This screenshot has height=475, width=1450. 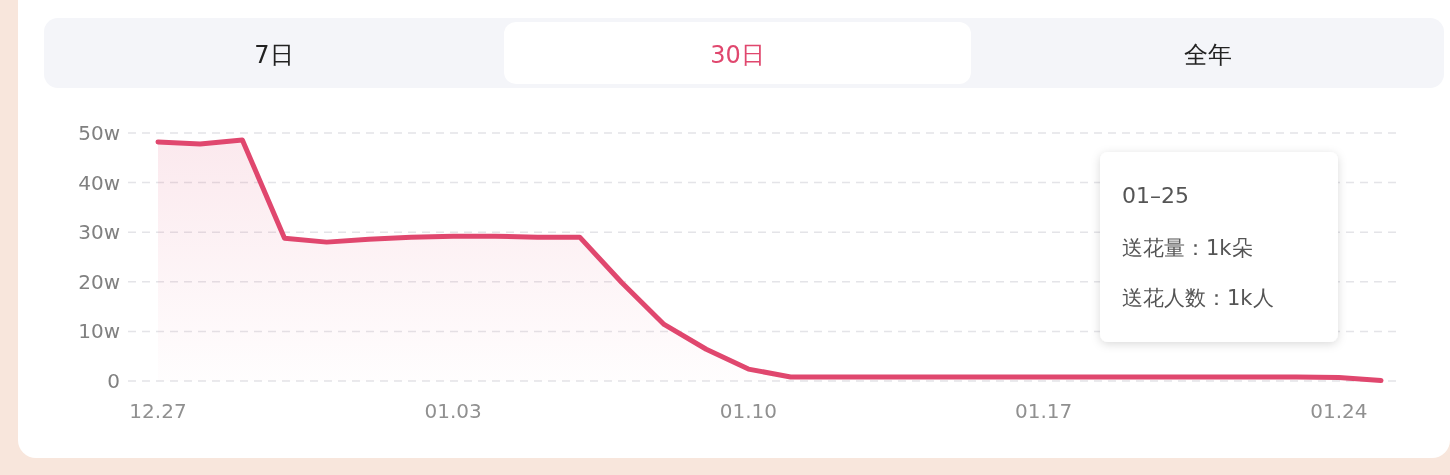 I want to click on text: 7日, so click(x=274, y=55).